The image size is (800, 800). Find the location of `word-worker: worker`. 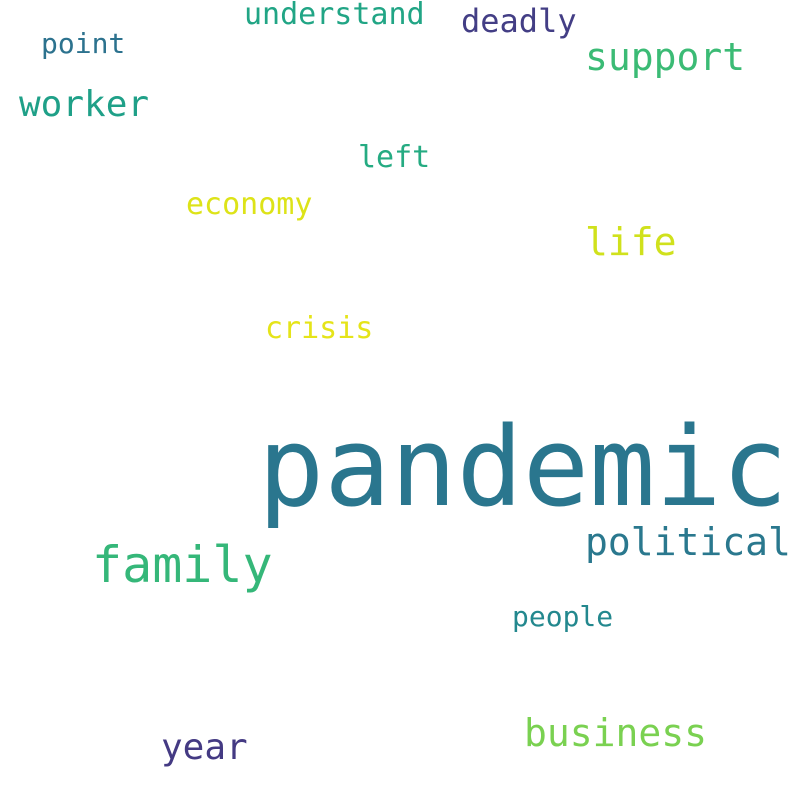

word-worker: worker is located at coordinates (84, 104).